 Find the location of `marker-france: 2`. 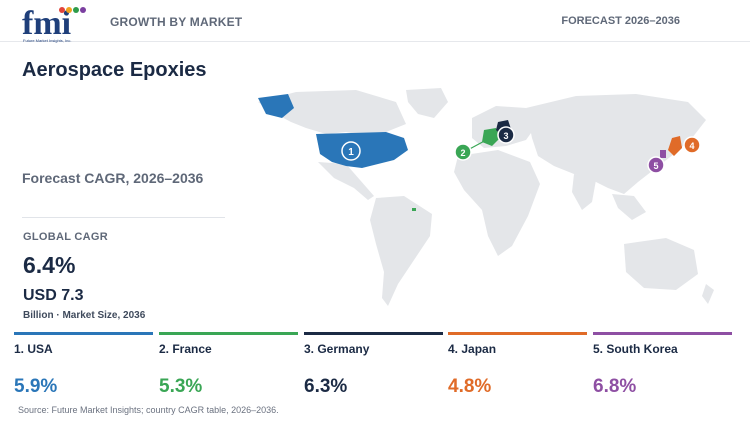

marker-france: 2 is located at coordinates (463, 152).